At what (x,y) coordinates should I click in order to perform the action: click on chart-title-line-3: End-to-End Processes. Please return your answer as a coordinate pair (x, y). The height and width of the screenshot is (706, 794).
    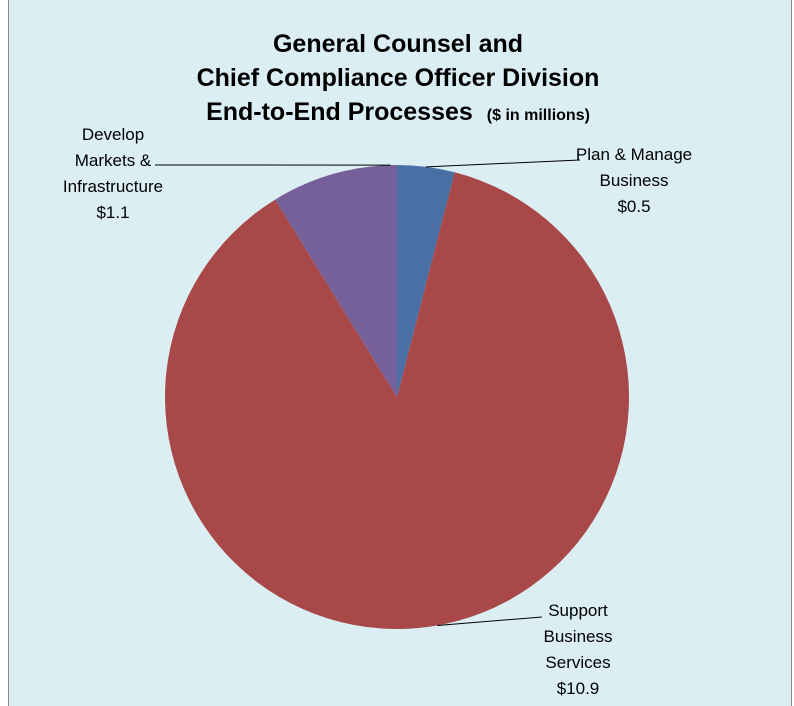
    Looking at the image, I should click on (339, 112).